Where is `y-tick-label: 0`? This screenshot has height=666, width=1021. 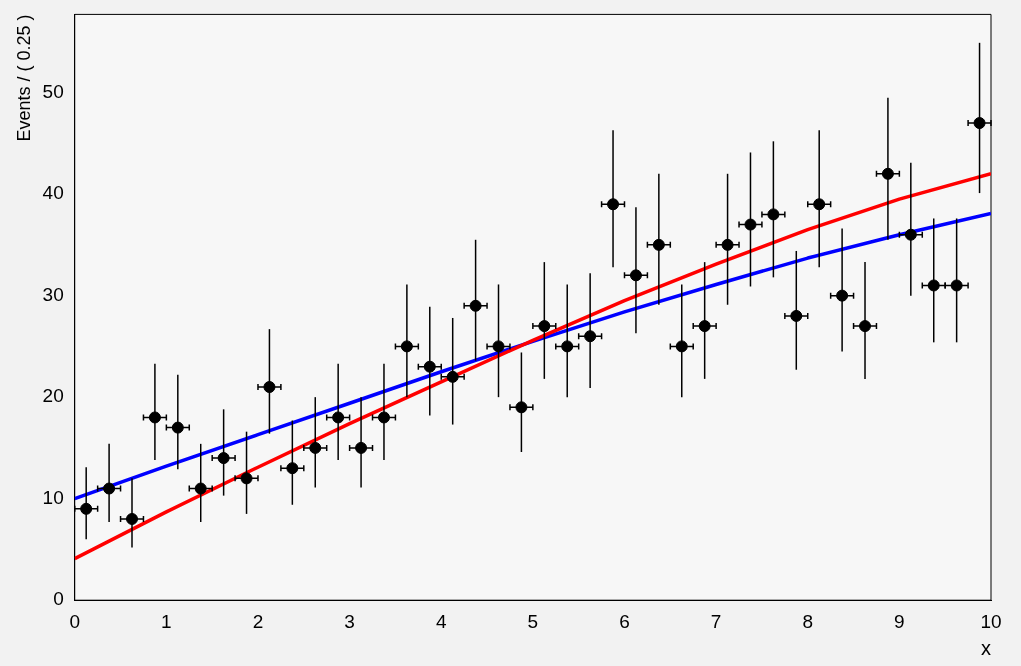 y-tick-label: 0 is located at coordinates (58, 599).